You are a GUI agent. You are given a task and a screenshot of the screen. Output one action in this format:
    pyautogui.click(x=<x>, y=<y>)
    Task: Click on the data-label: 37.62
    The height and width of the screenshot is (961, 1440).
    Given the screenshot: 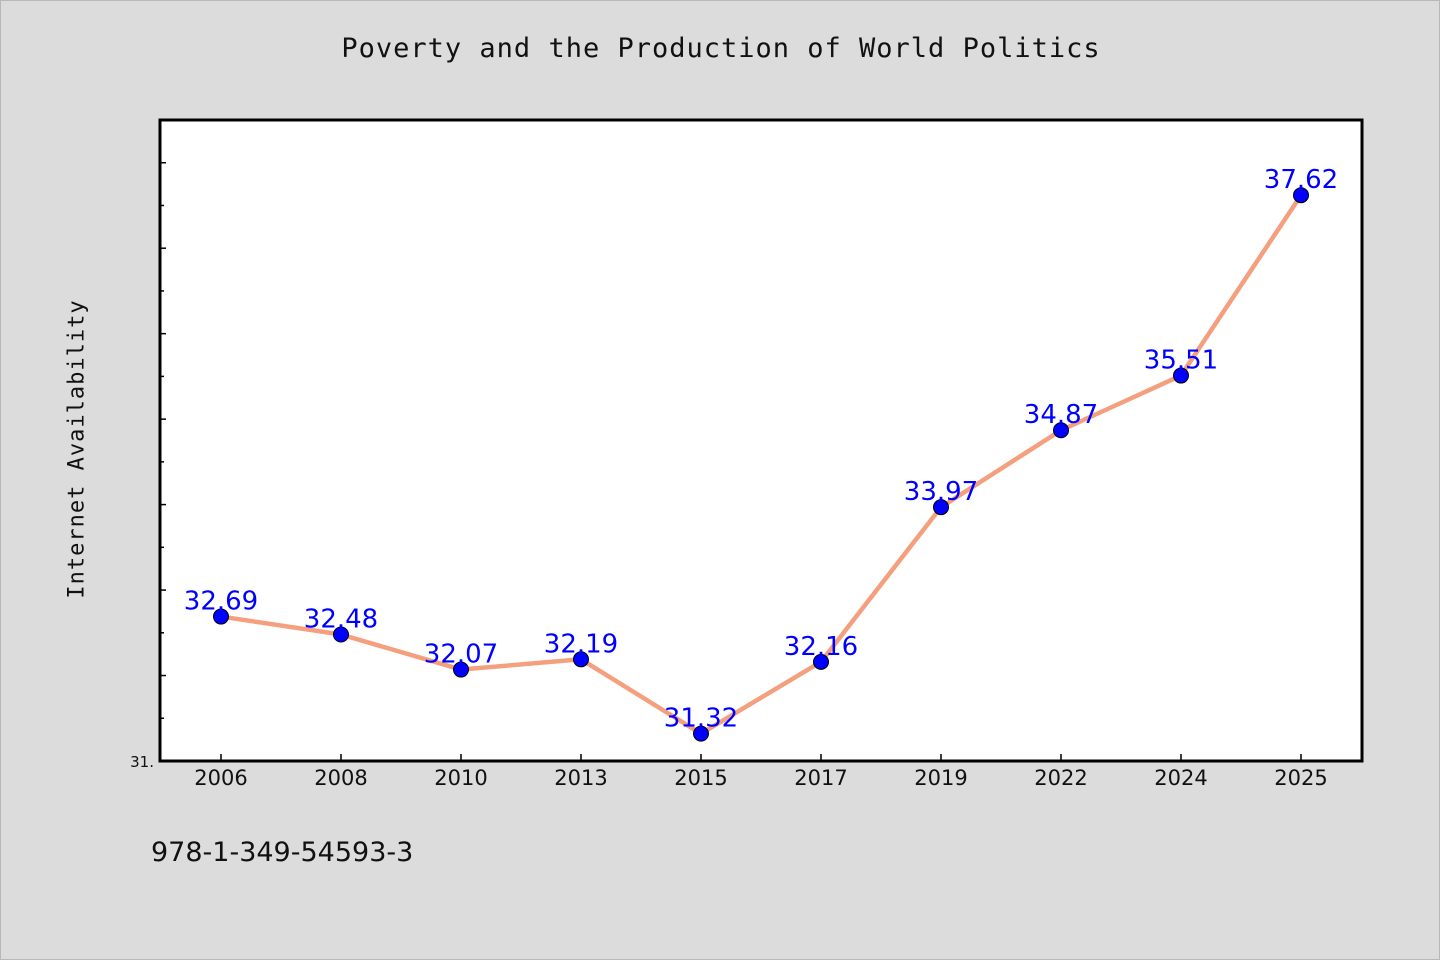 What is the action you would take?
    pyautogui.click(x=1301, y=180)
    